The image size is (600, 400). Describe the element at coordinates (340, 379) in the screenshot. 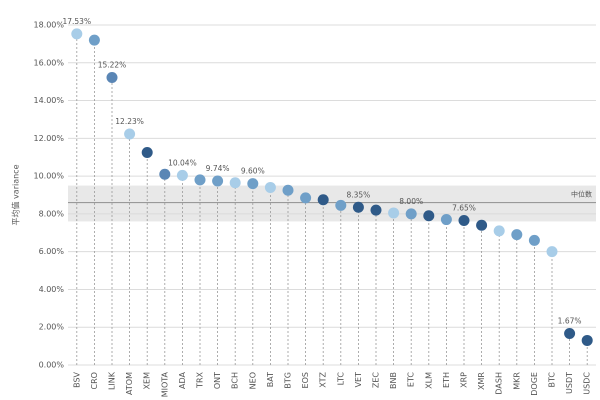

I see `x-tick-label: LTC` at that location.